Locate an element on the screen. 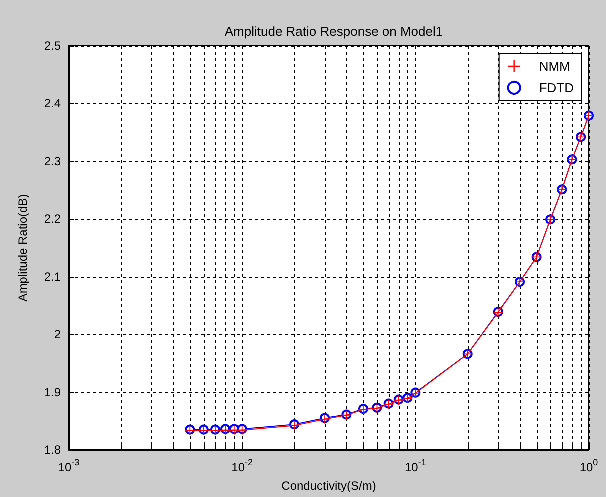  x-axis-title: Conductivity(S/m) is located at coordinates (329, 486).